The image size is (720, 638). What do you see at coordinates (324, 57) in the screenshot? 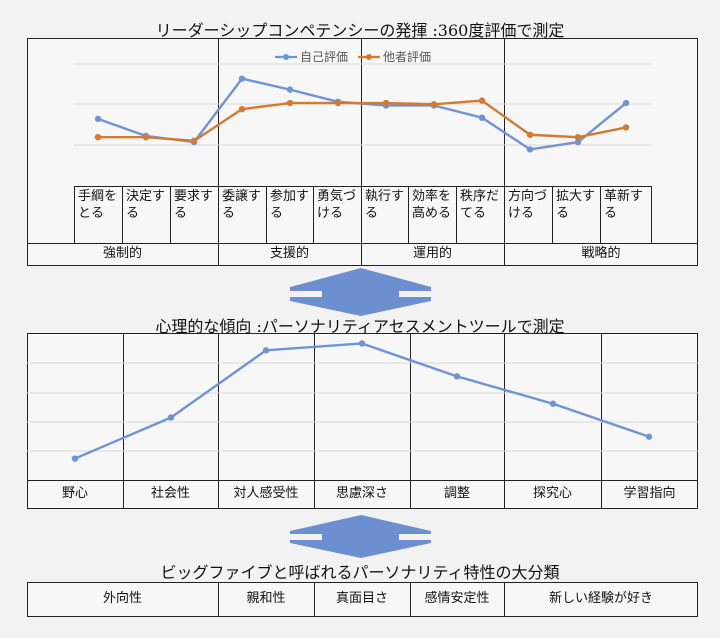
I see `legend-self-label: 自己評価` at bounding box center [324, 57].